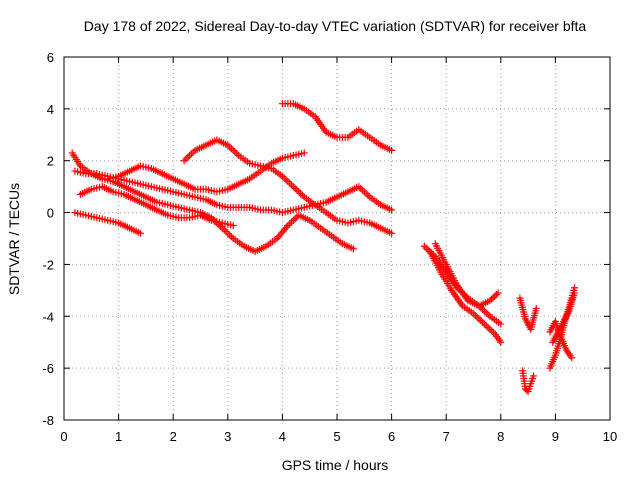 This screenshot has width=640, height=480. Describe the element at coordinates (50, 213) in the screenshot. I see `y-tick-label: 0` at that location.